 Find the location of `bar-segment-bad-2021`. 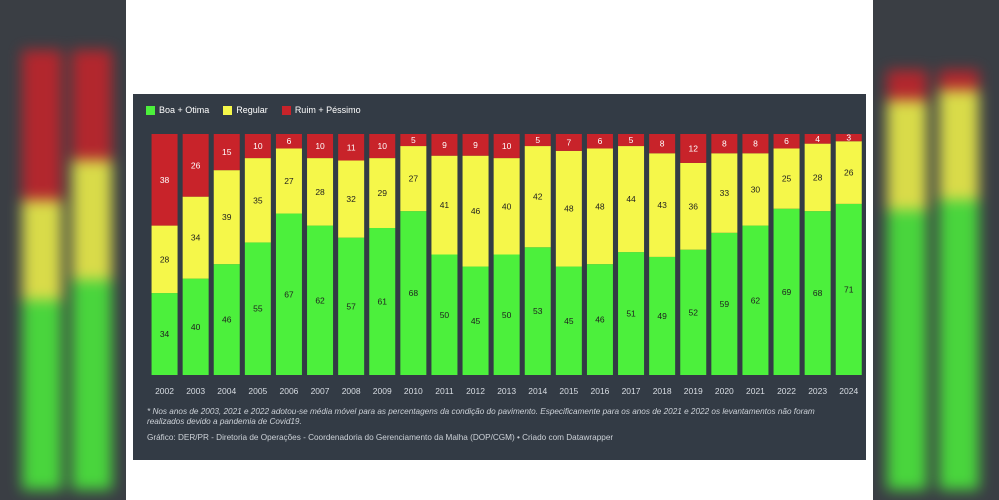

bar-segment-bad-2021 is located at coordinates (755, 144).